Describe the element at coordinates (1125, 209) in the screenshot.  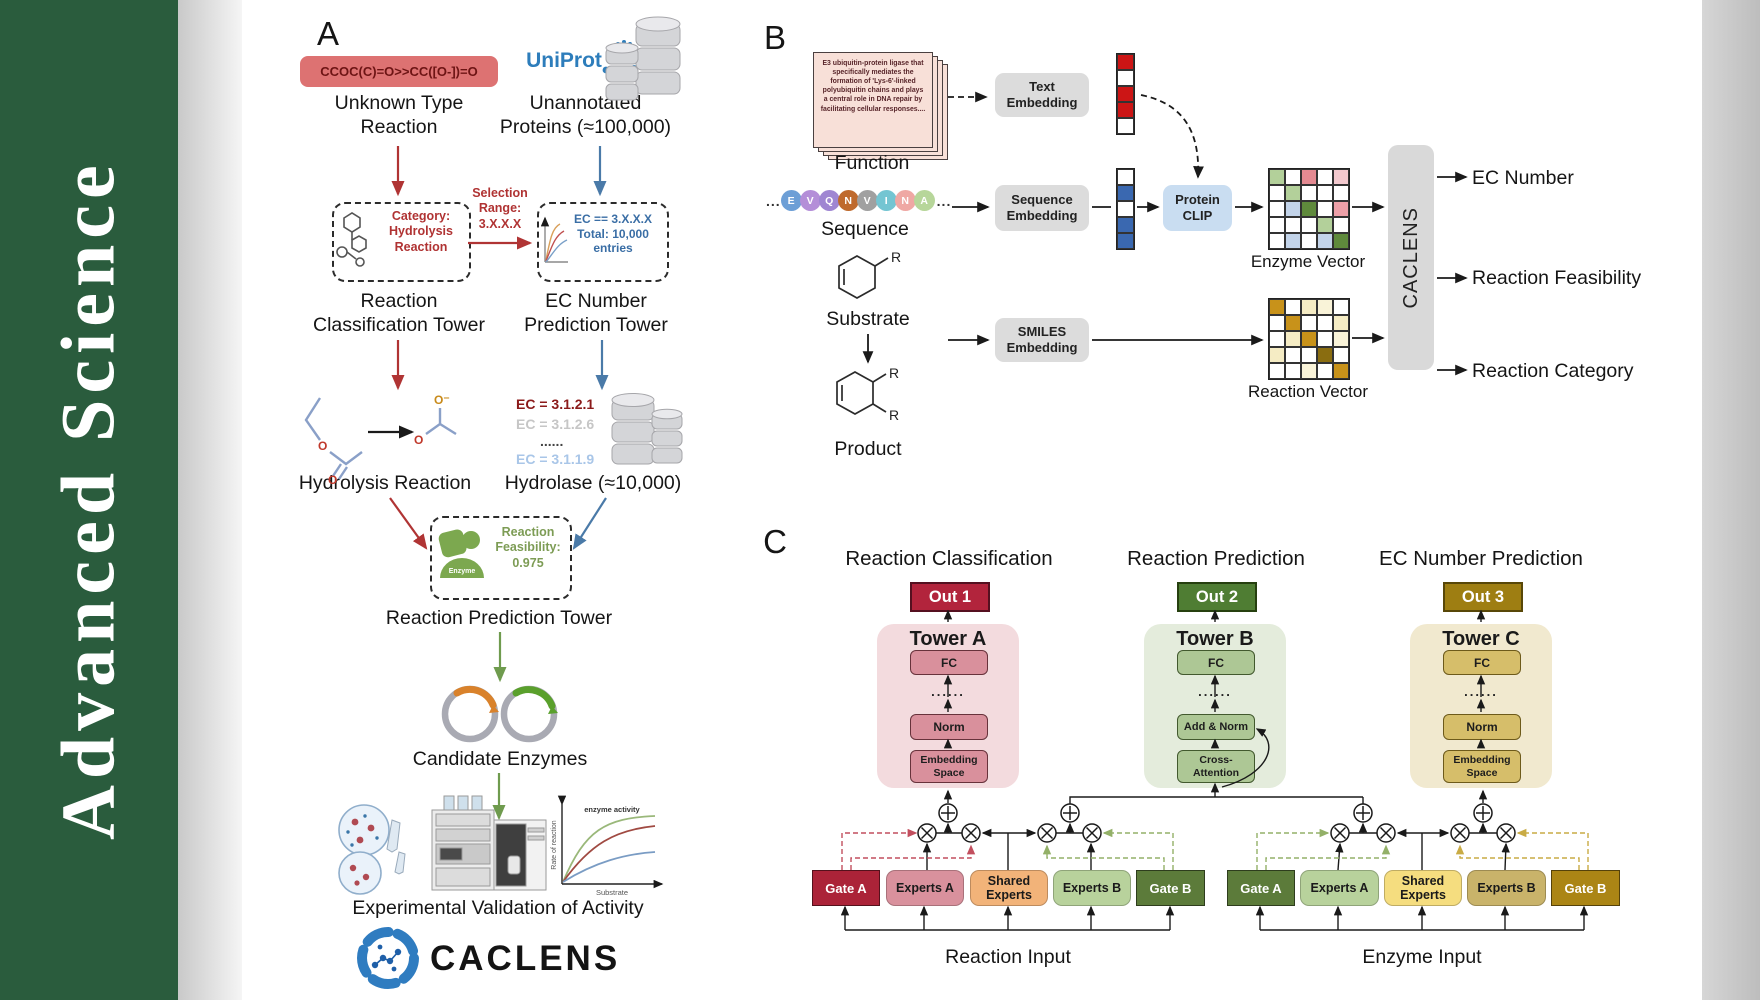
I see `sequence-embedding-vector` at that location.